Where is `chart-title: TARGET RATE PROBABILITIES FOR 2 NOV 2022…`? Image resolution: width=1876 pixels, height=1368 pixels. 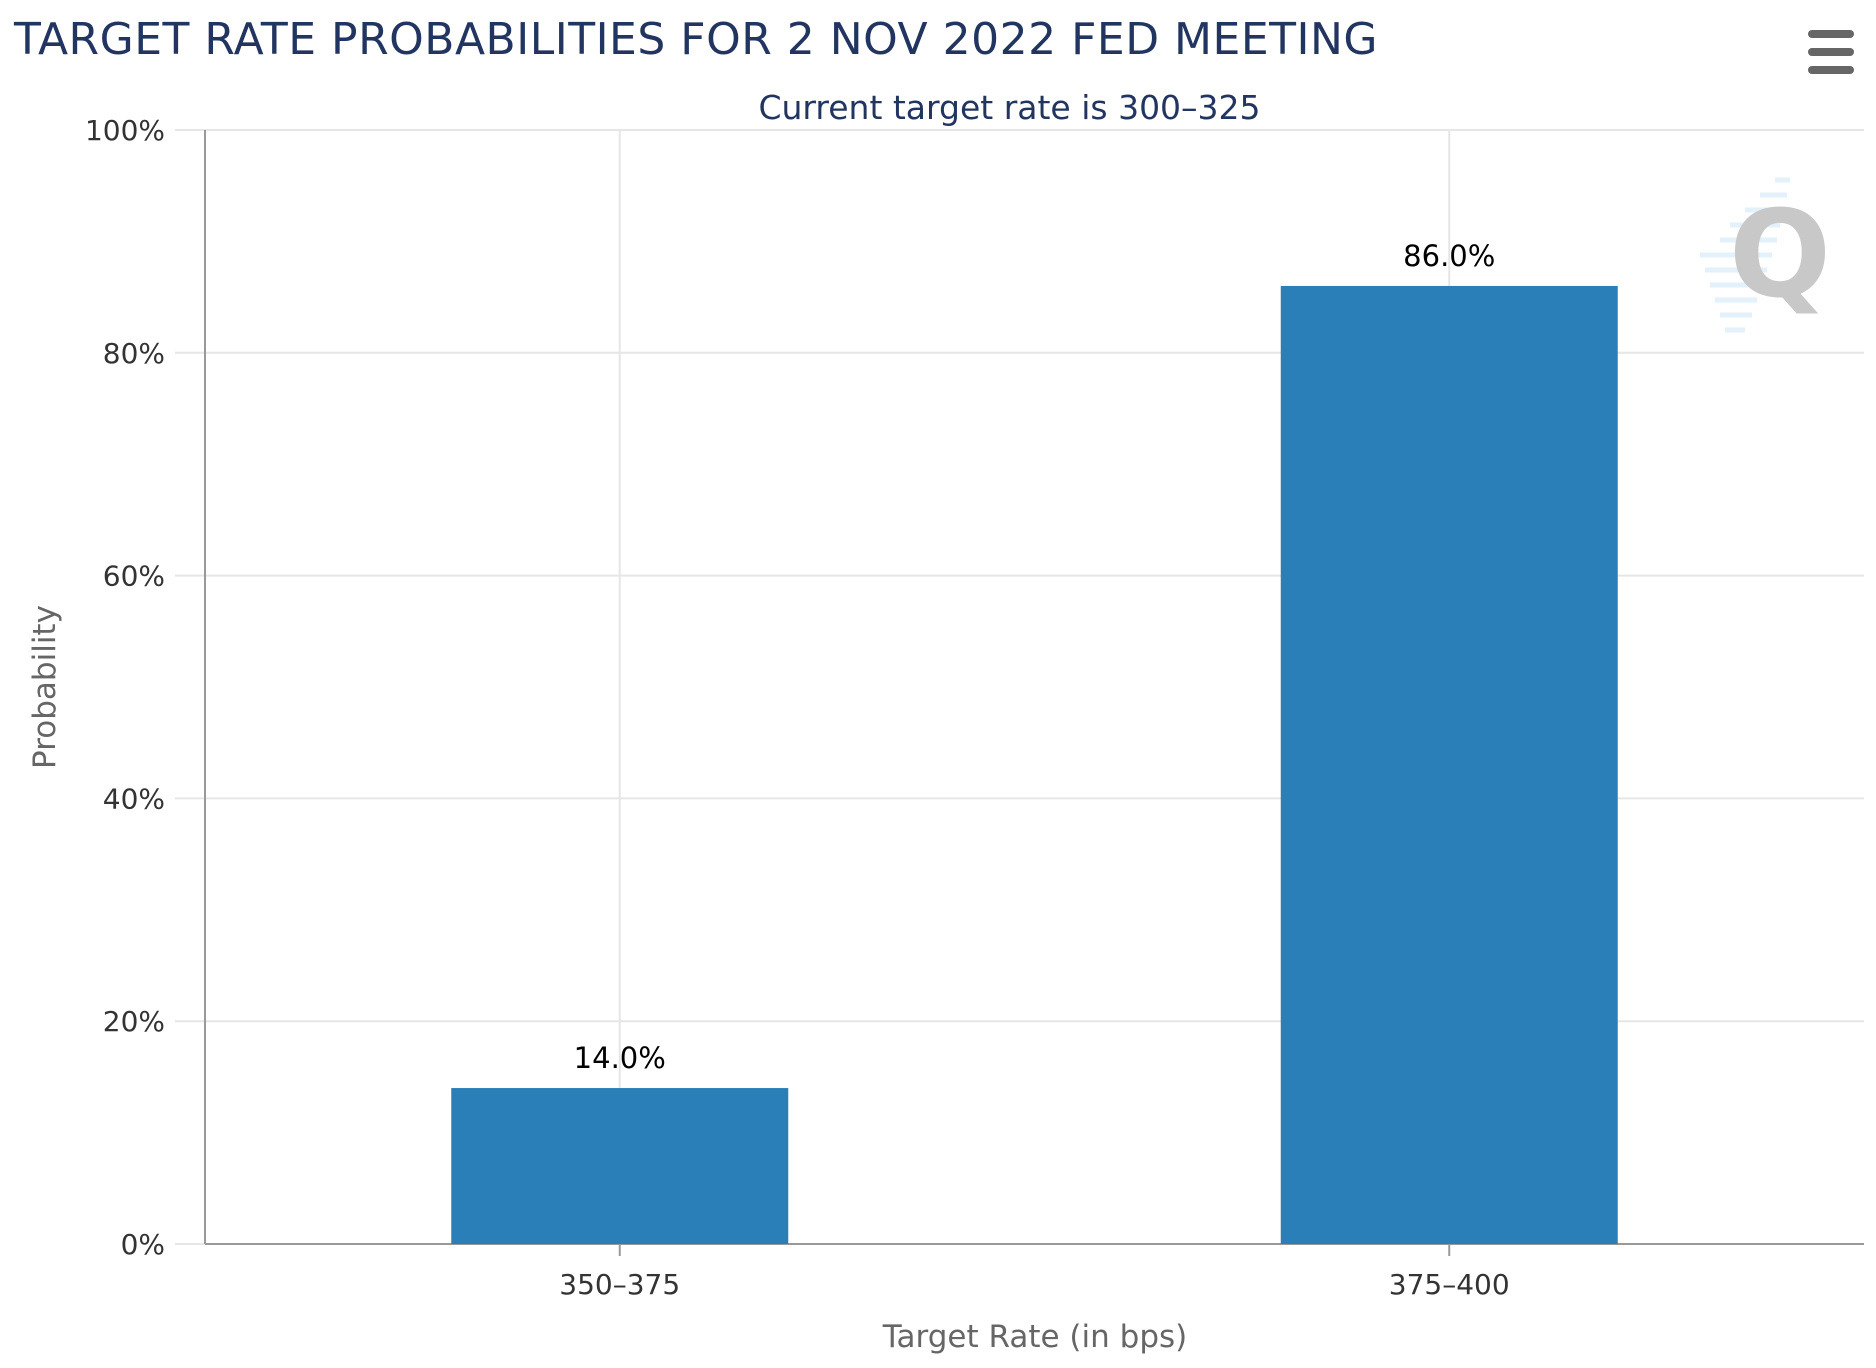 chart-title: TARGET RATE PROBABILITIES FOR 2 NOV 2022… is located at coordinates (696, 39).